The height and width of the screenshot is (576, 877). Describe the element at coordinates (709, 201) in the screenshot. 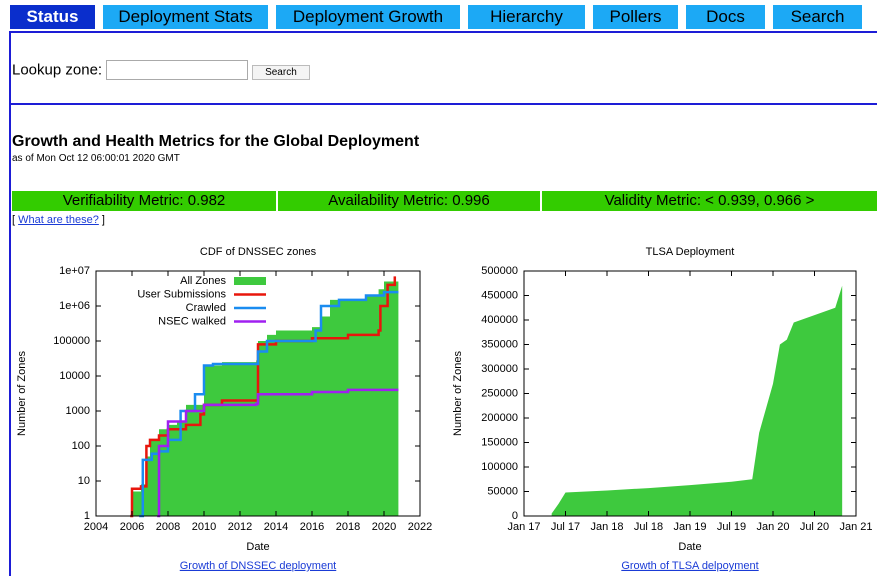

I see `metric: Validity Metric: < 0.939, 0.966 >` at that location.